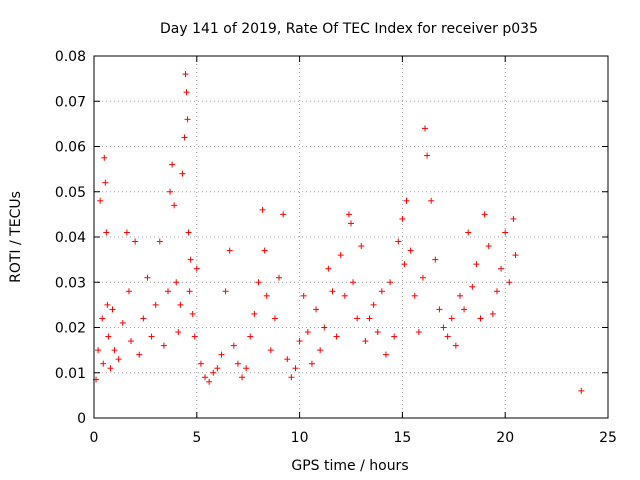 This screenshot has width=640, height=480. What do you see at coordinates (70, 238) in the screenshot?
I see `y-tick-label: 0.04` at bounding box center [70, 238].